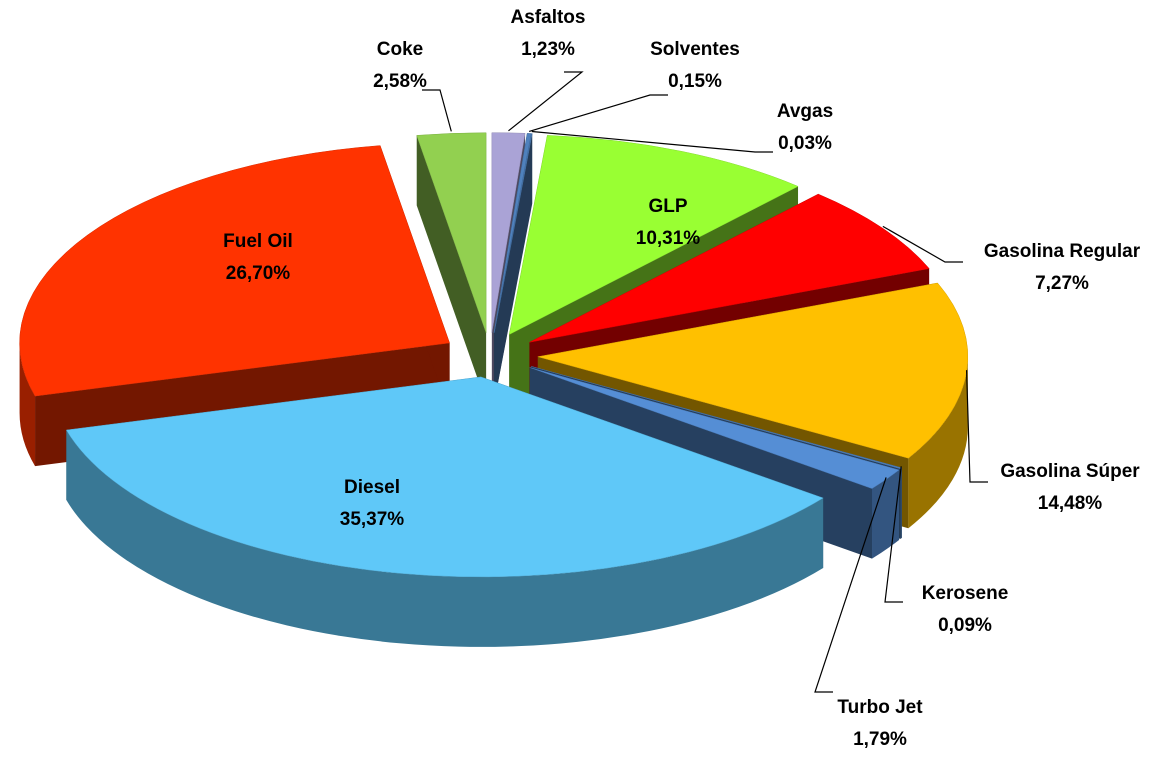 This screenshot has height=758, width=1173. What do you see at coordinates (965, 593) in the screenshot?
I see `slice-label: Kerosene` at bounding box center [965, 593].